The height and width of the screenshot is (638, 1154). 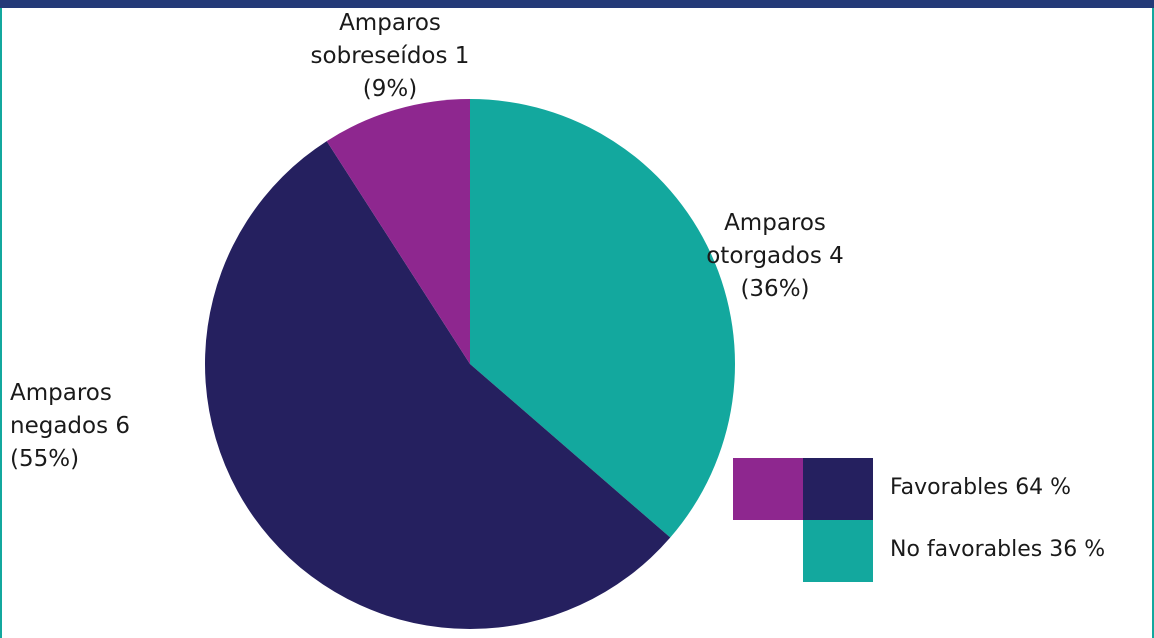 What do you see at coordinates (981, 487) in the screenshot?
I see `legend-label: Favorables 64 %` at bounding box center [981, 487].